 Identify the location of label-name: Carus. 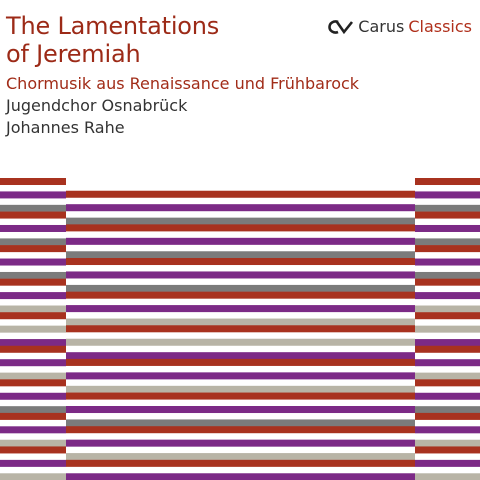
(381, 26).